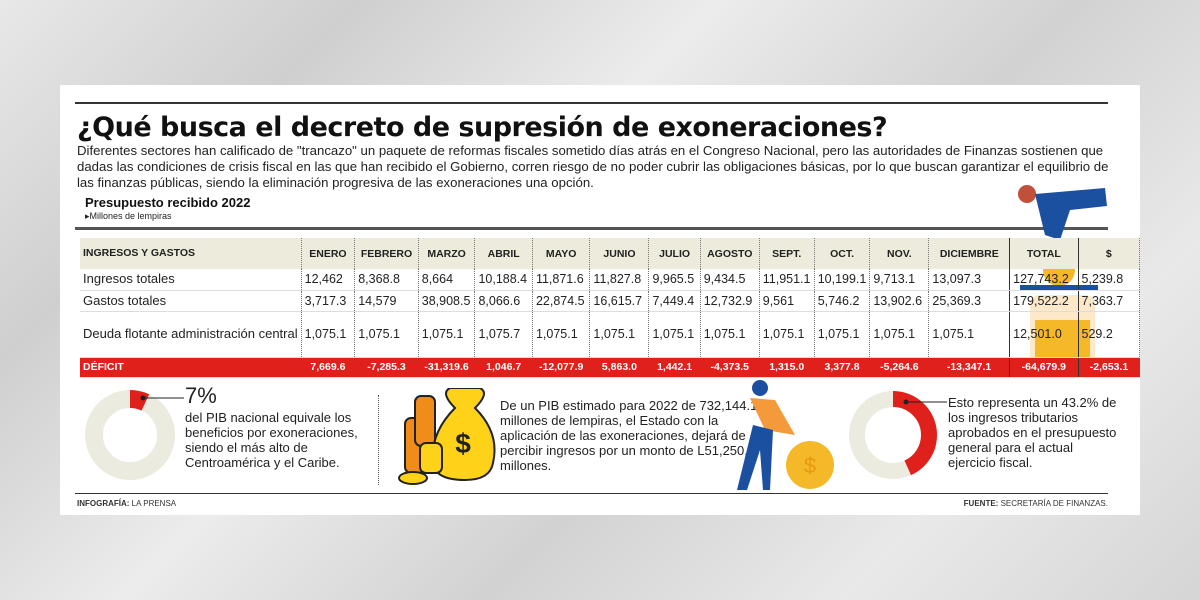 The image size is (1200, 600). What do you see at coordinates (674, 301) in the screenshot?
I see `table-cell: 7,449.4` at bounding box center [674, 301].